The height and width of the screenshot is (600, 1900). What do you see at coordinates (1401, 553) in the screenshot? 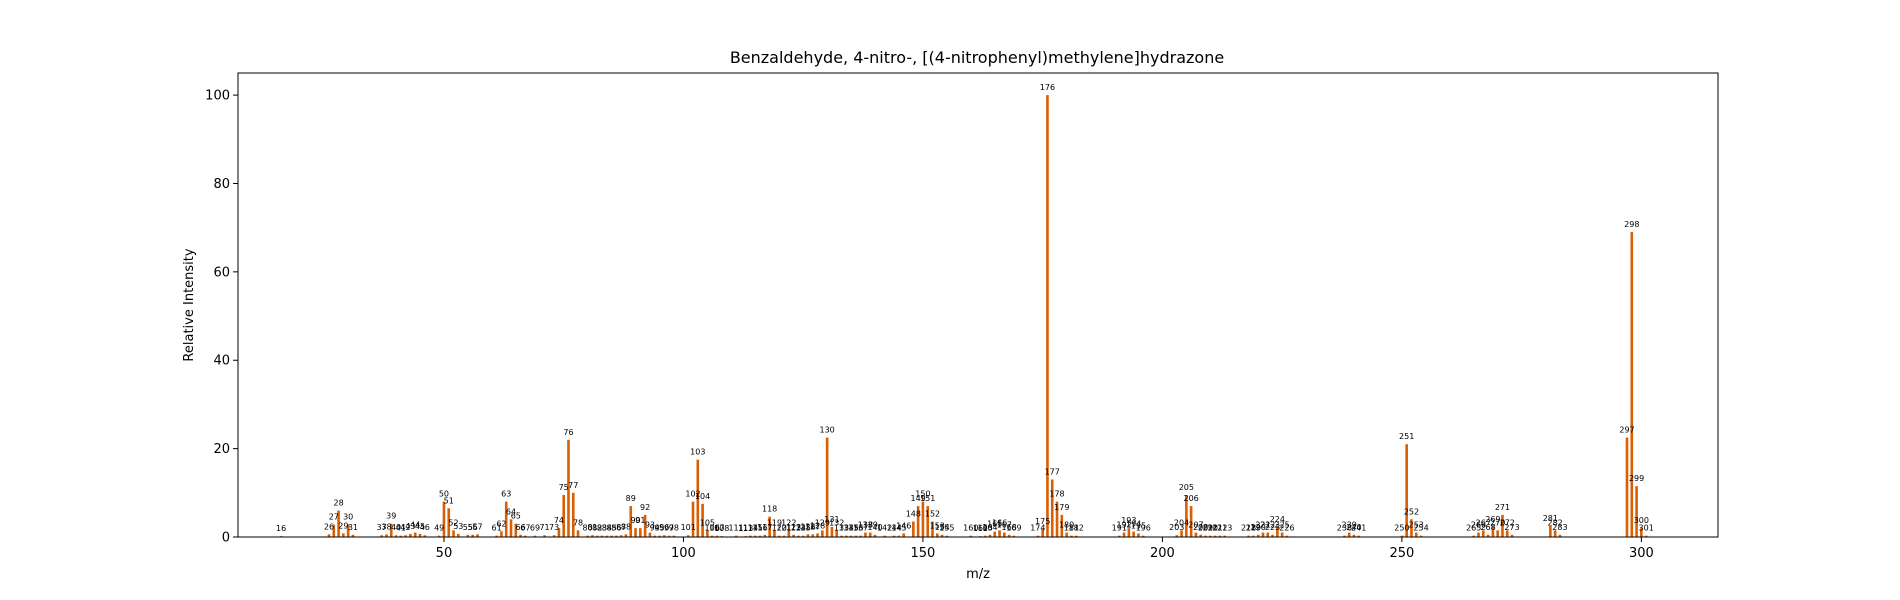
I see `x-tick-label-250: 250` at bounding box center [1401, 553].